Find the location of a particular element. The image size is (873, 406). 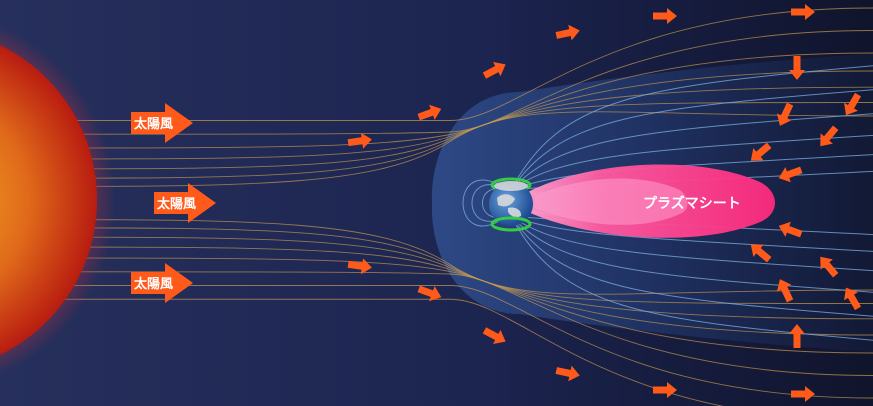

plasma-sheet-label: プラズマシート is located at coordinates (692, 203).